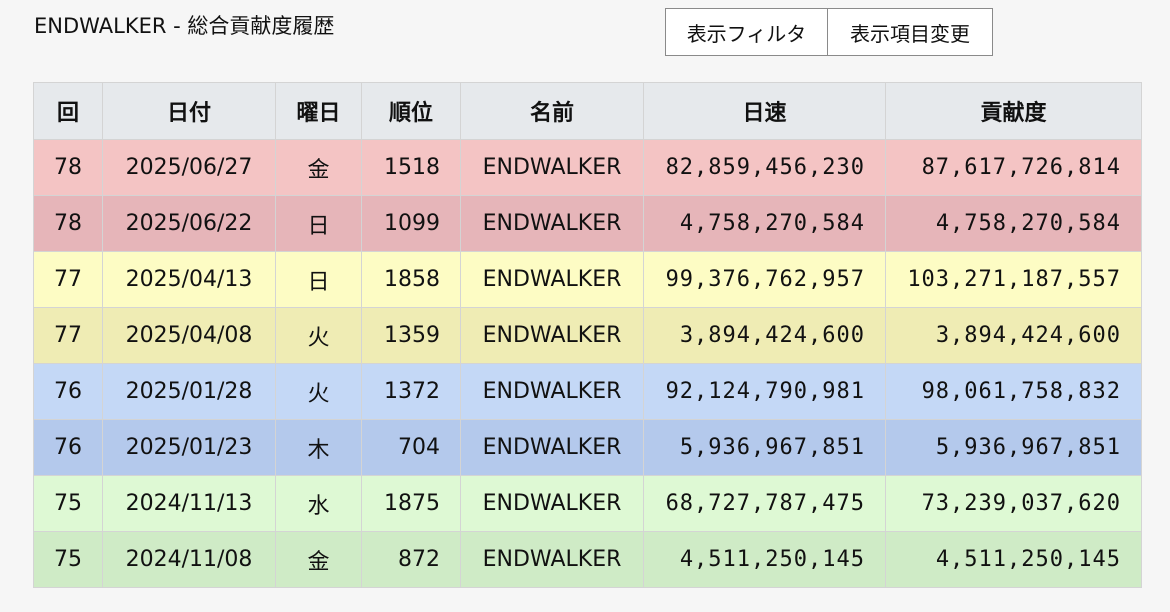 This screenshot has width=1170, height=612. I want to click on cell-contribution: 103,271,187,557, so click(1013, 279).